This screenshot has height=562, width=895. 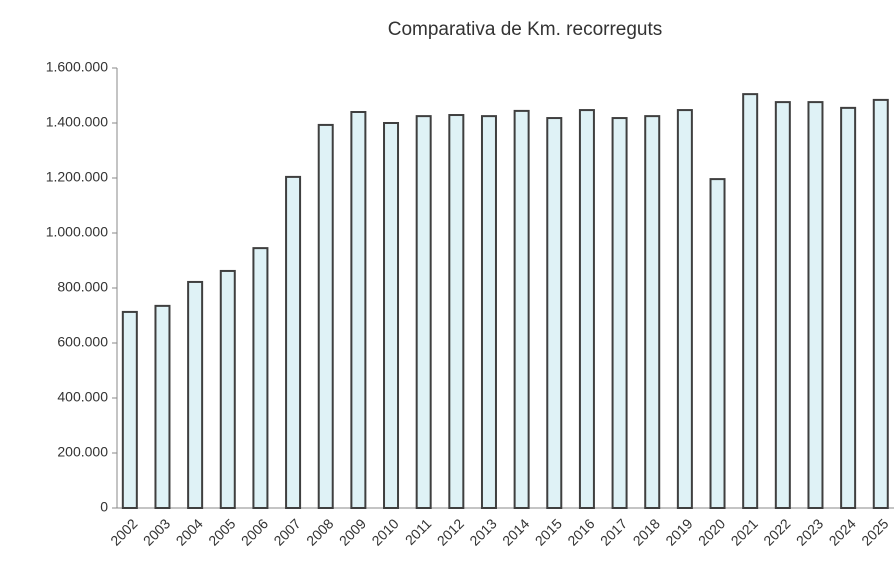 I want to click on x-tick-label: 2005, so click(x=221, y=531).